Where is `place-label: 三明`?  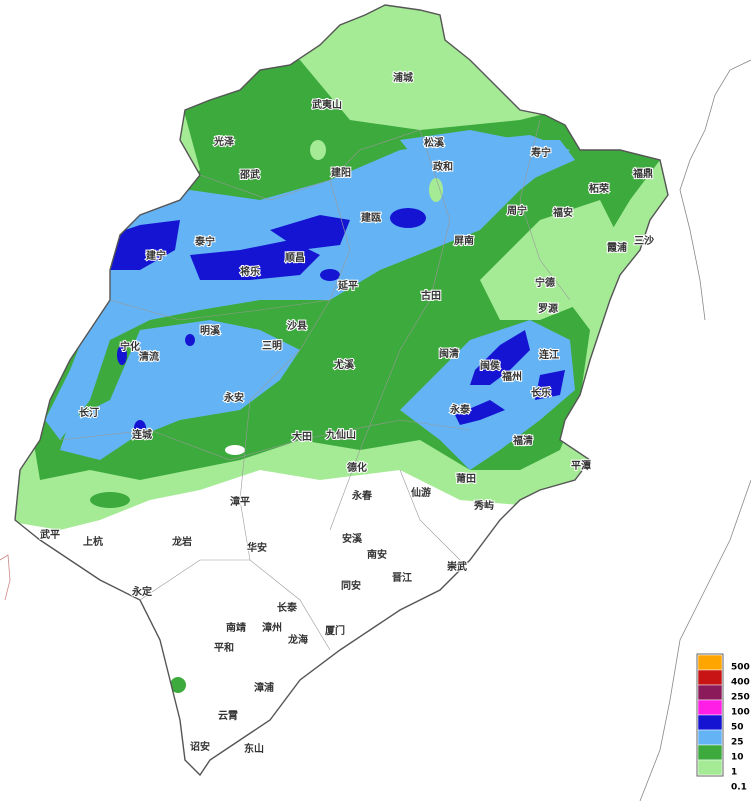 place-label: 三明 is located at coordinates (272, 346).